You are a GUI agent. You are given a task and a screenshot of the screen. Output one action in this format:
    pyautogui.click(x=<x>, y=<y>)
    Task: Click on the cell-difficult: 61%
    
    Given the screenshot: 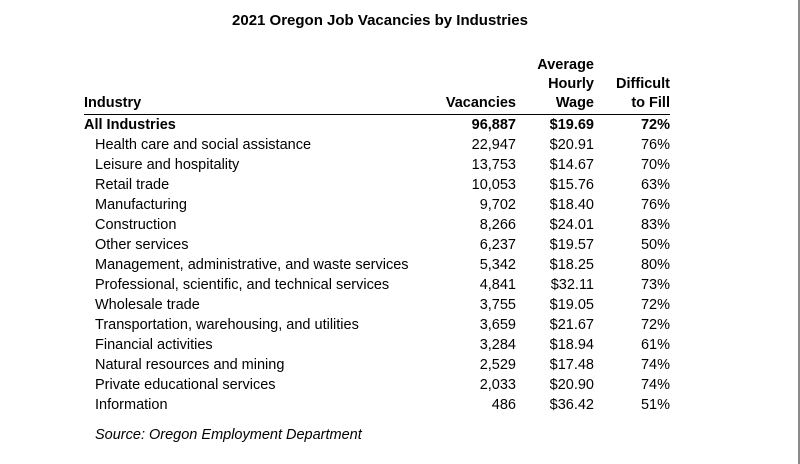 What is the action you would take?
    pyautogui.click(x=655, y=345)
    